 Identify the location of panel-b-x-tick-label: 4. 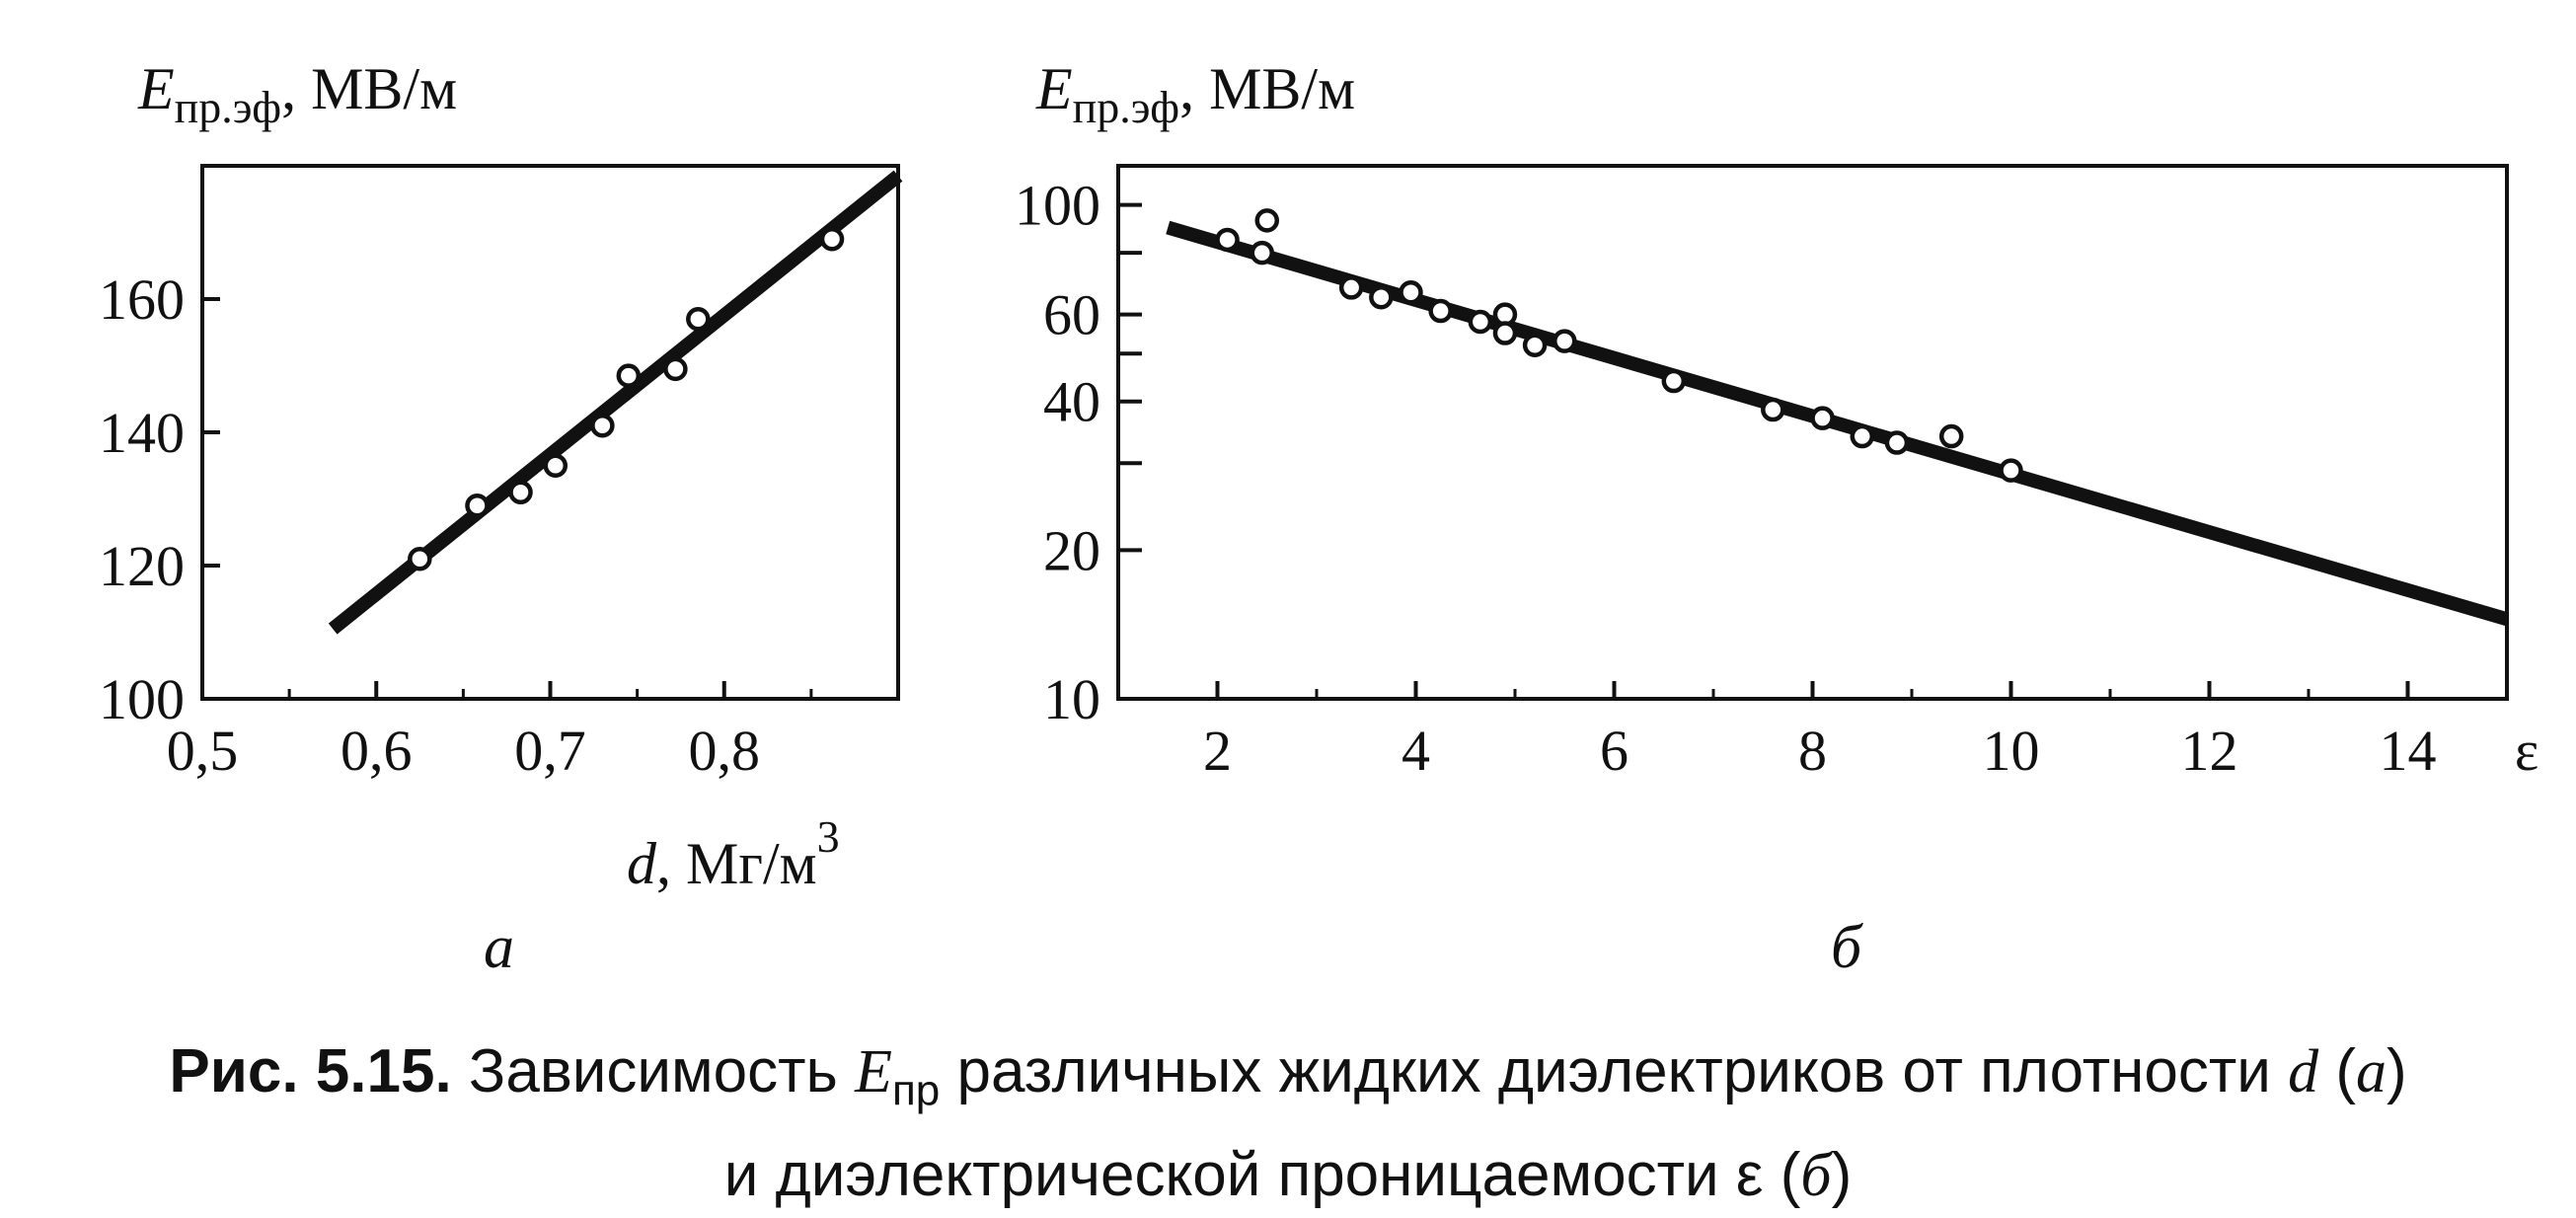
(1416, 751).